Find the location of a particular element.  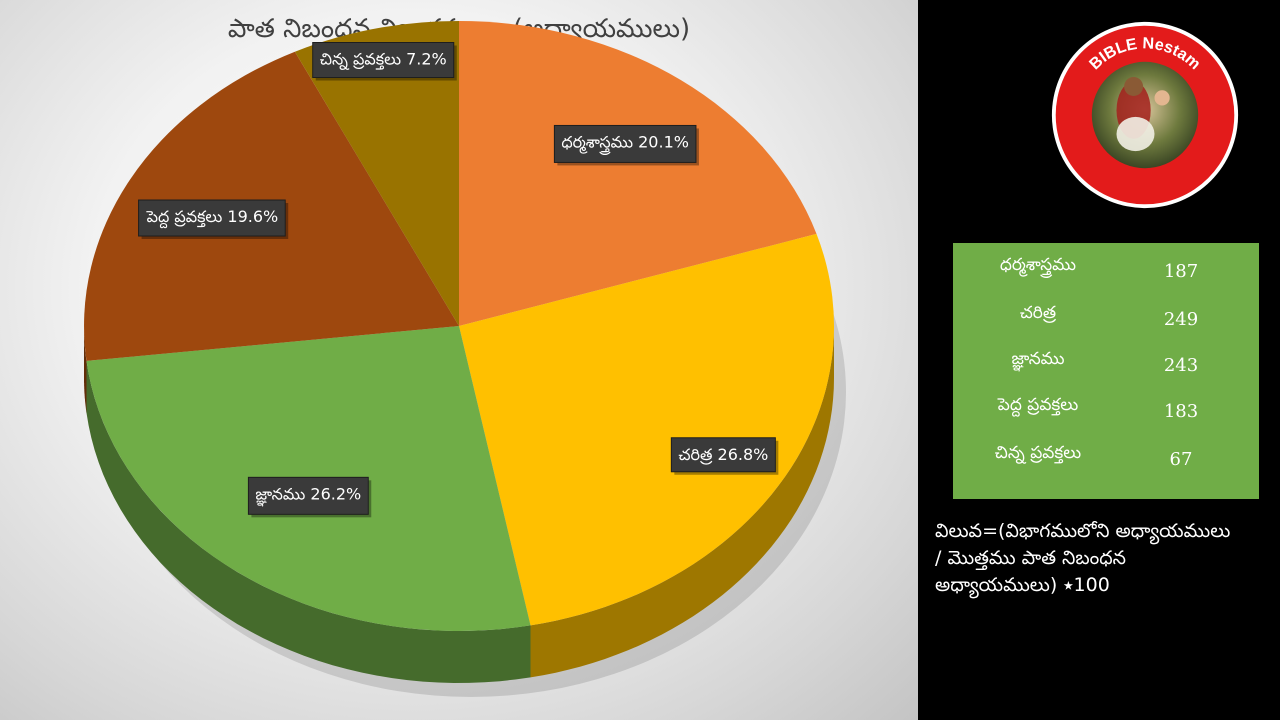

pie-data-label: చిన్న ప్రవక్తలు 7.2% is located at coordinates (384, 61).